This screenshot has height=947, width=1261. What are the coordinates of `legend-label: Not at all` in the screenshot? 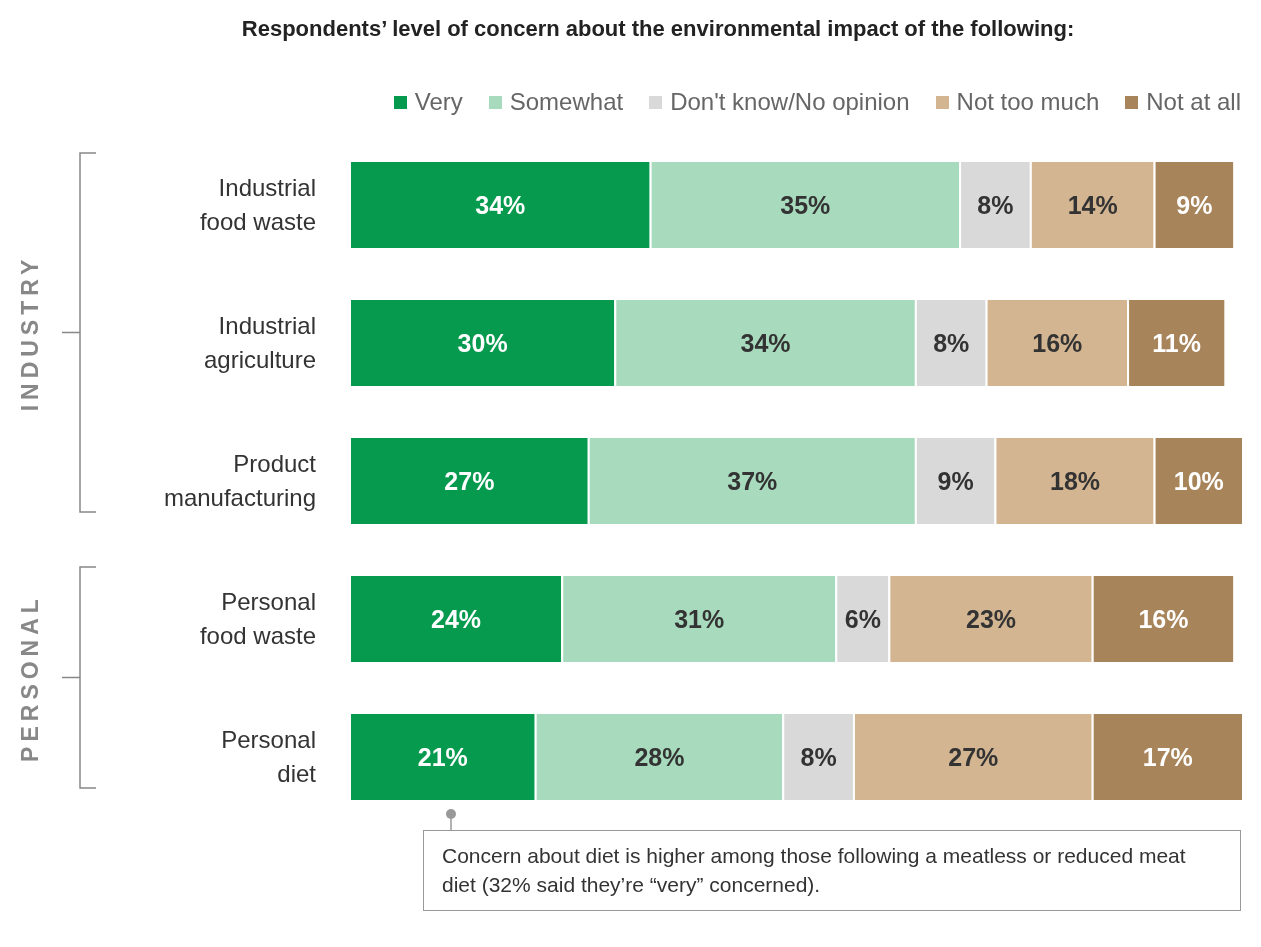 It's located at (1193, 102).